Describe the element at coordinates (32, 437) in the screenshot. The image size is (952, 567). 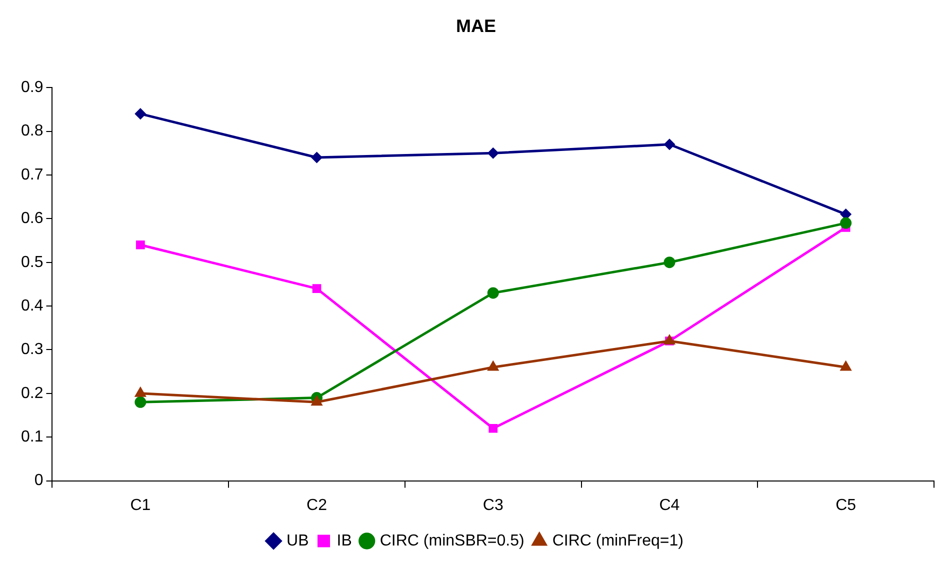
I see `y-tick-label: 0.1` at that location.